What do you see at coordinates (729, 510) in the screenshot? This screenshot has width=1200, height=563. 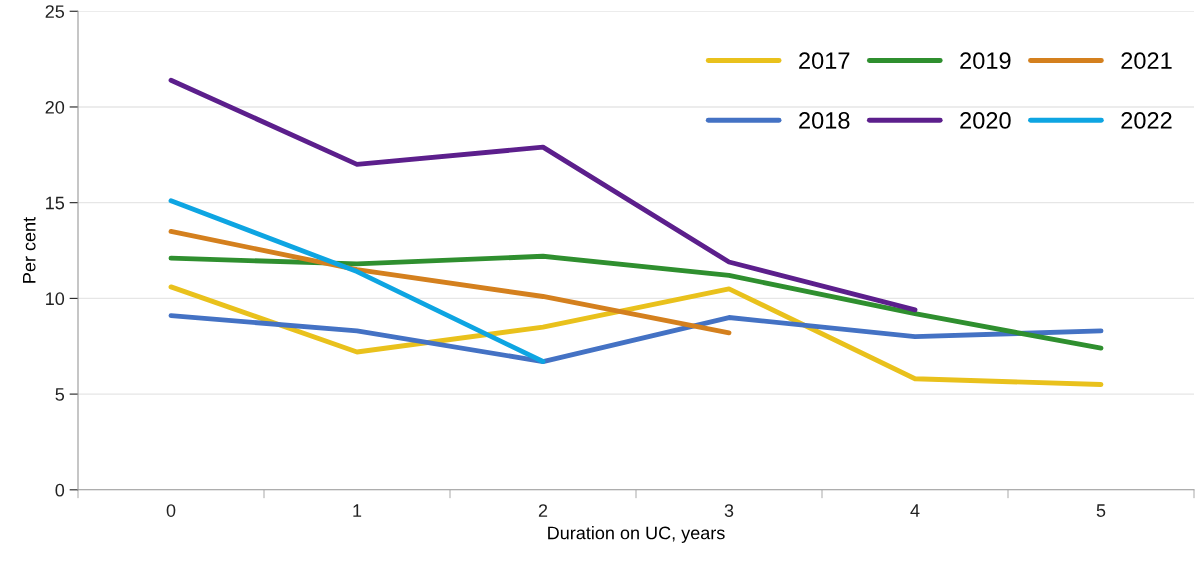 I see `x-tick-label: 3` at bounding box center [729, 510].